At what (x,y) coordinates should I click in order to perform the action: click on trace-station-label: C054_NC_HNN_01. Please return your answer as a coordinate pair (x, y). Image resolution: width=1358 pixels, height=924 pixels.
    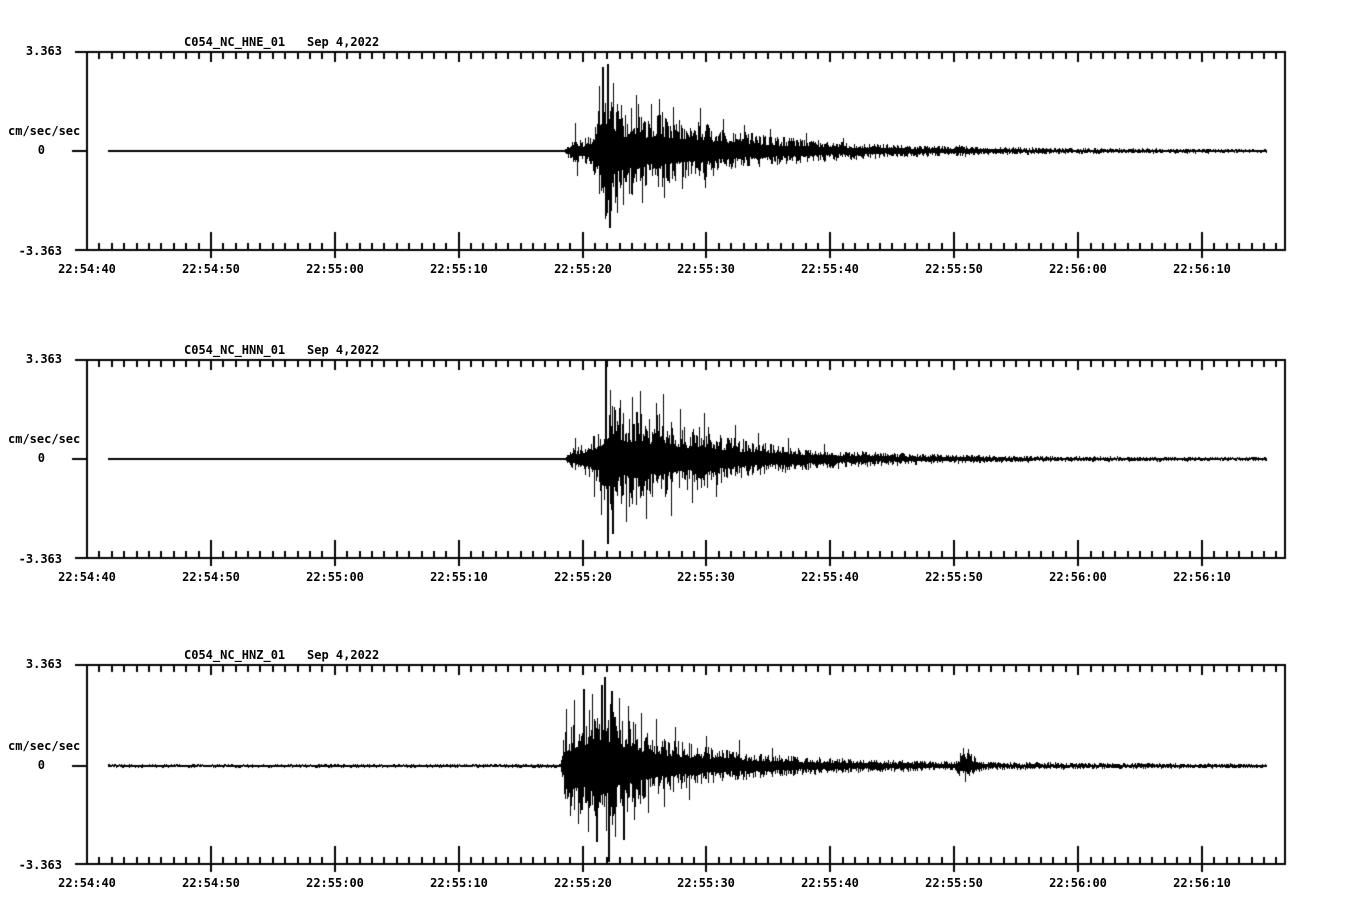
    Looking at the image, I should click on (235, 350).